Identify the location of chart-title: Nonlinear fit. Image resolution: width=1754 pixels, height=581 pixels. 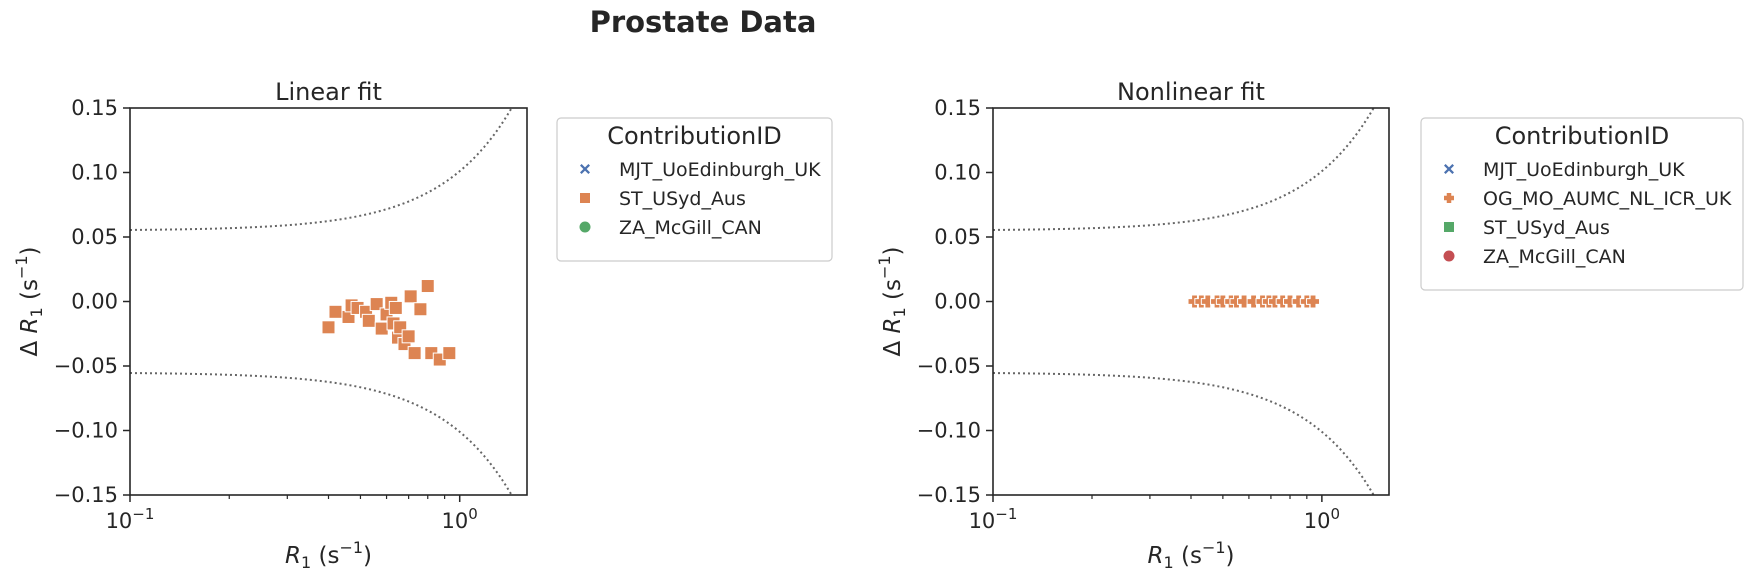
(1191, 92).